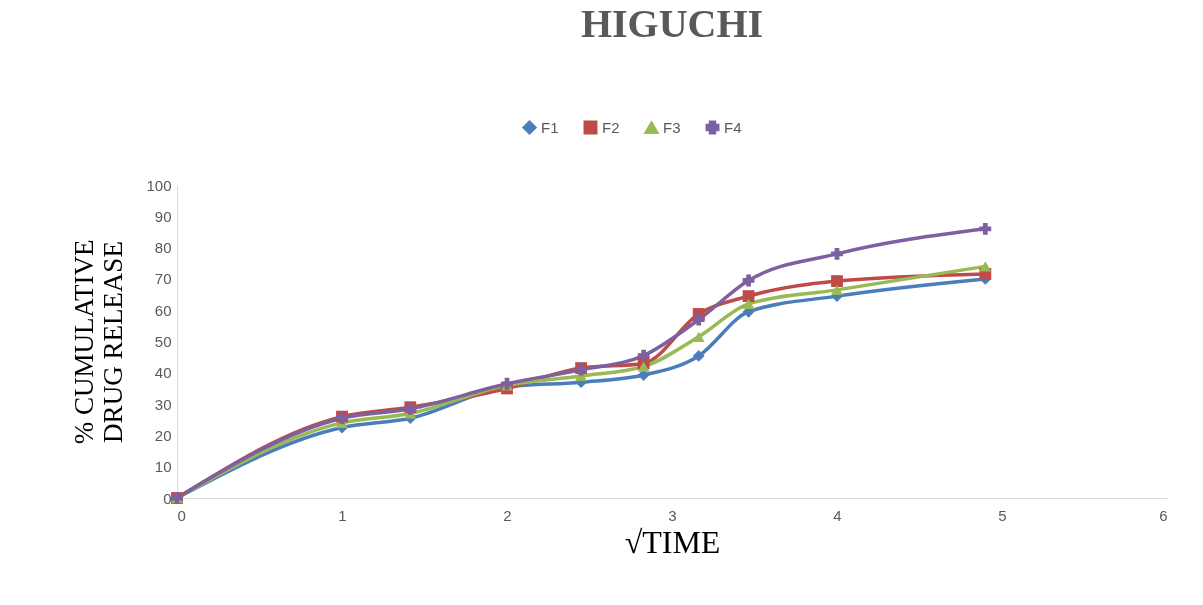 Image resolution: width=1203 pixels, height=605 pixels. What do you see at coordinates (163, 373) in the screenshot?
I see `y-tick-label: 40` at bounding box center [163, 373].